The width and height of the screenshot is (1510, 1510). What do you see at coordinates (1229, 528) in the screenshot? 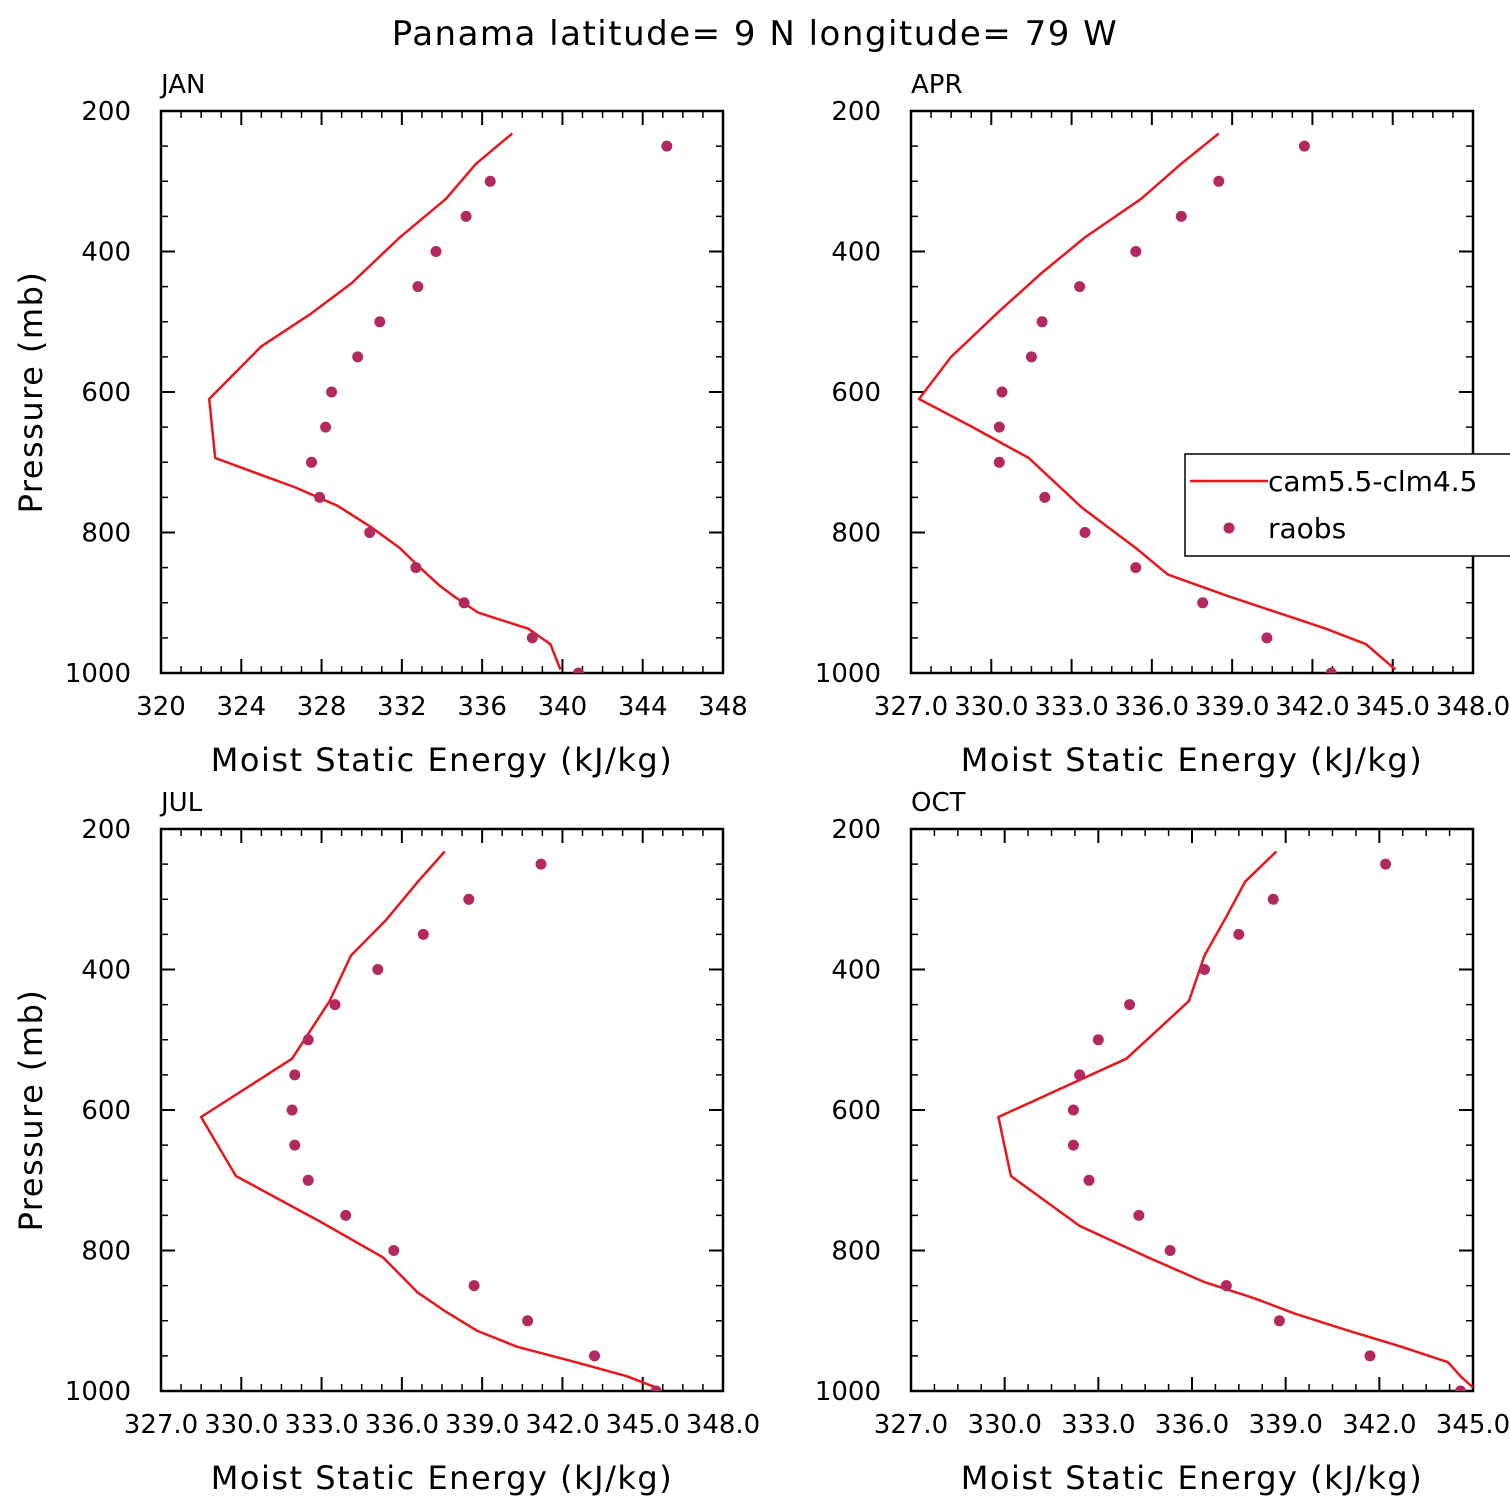
I see `legend-dot-swatch` at bounding box center [1229, 528].